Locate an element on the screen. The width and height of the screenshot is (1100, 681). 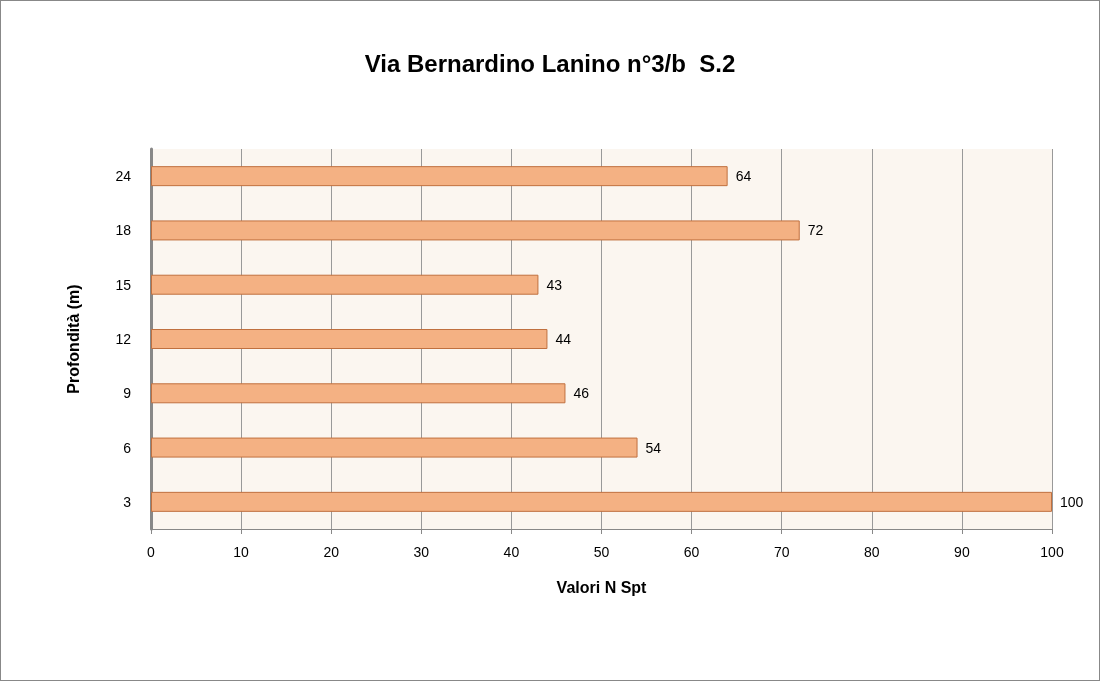
data-label: 72 is located at coordinates (815, 230).